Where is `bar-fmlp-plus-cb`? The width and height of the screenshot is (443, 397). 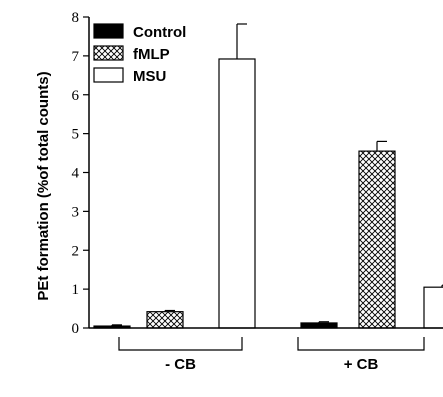 bar-fmlp-plus-cb is located at coordinates (377, 239).